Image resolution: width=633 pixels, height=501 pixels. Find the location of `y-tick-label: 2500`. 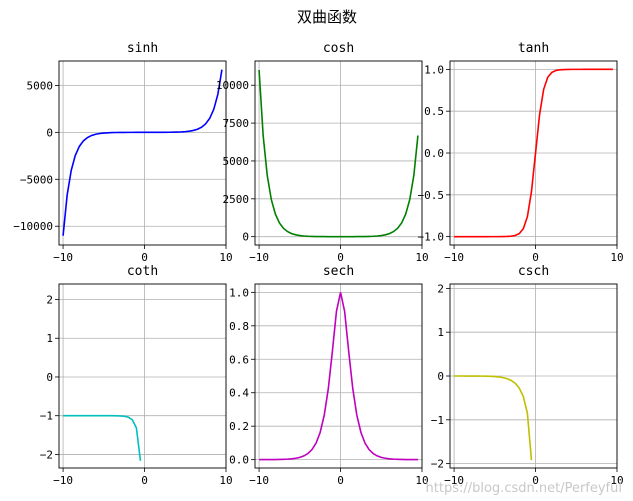

y-tick-label: 2500 is located at coordinates (236, 199).